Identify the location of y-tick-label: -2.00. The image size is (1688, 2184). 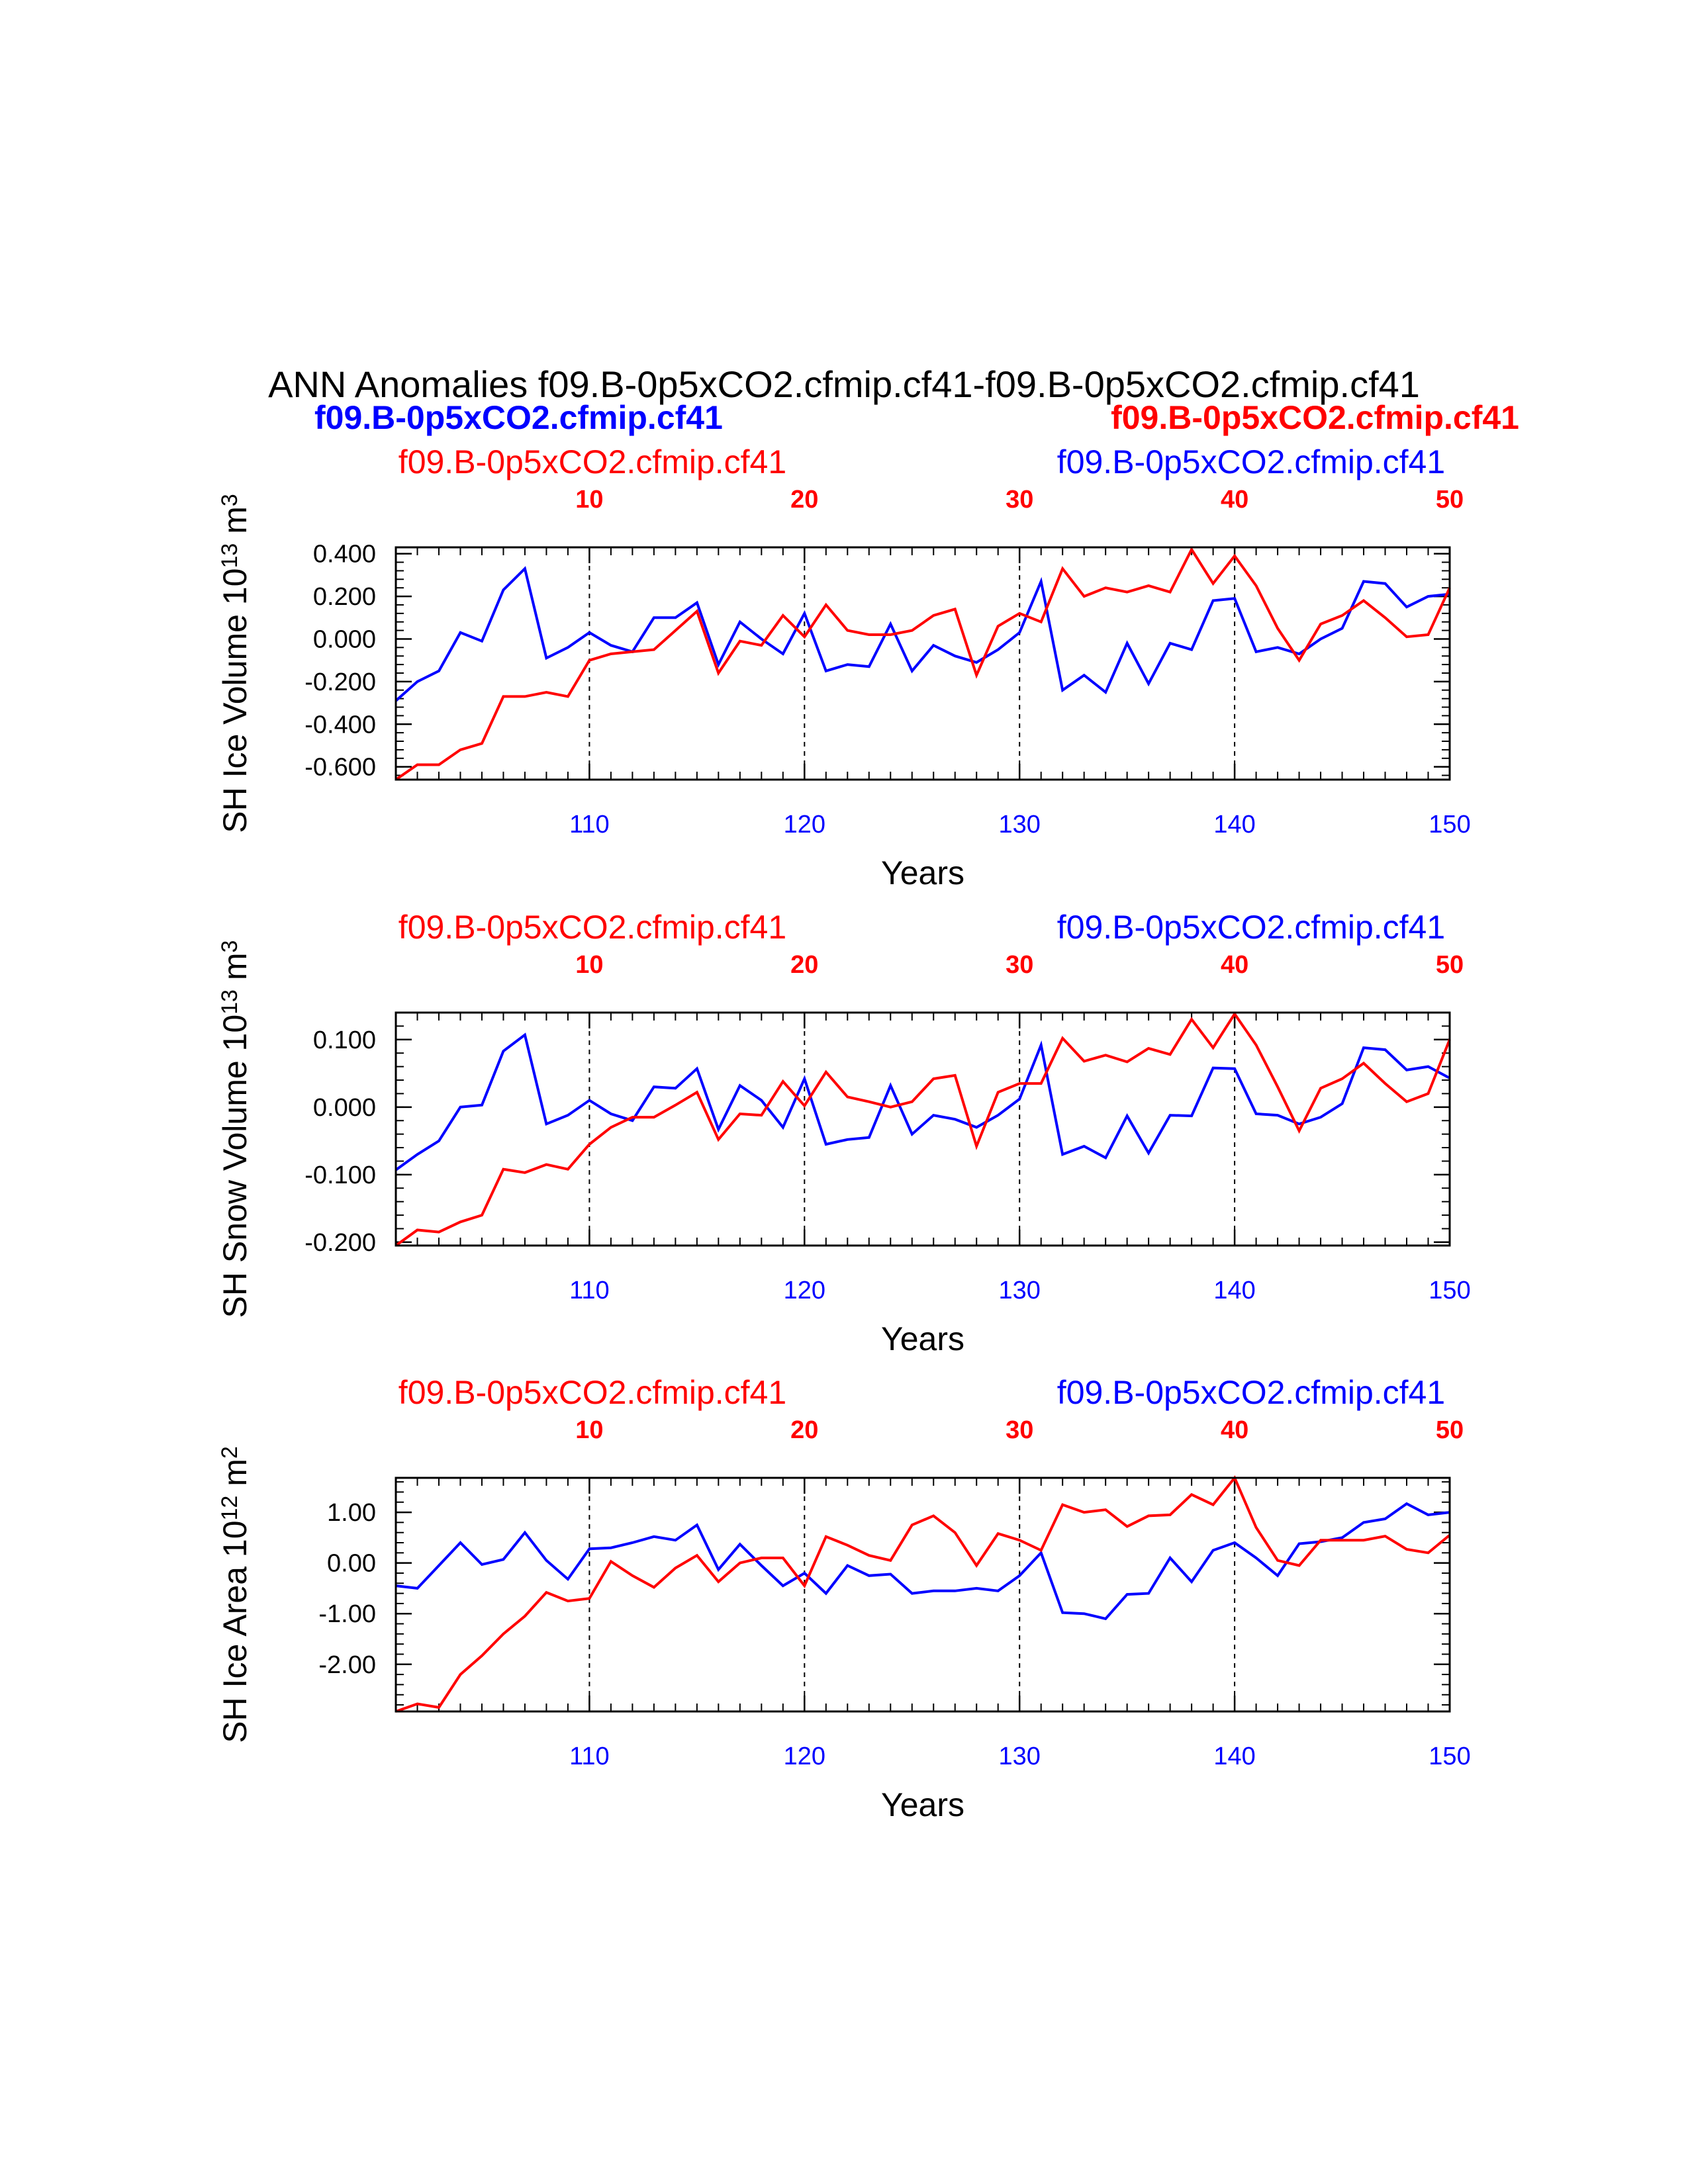
(347, 1665).